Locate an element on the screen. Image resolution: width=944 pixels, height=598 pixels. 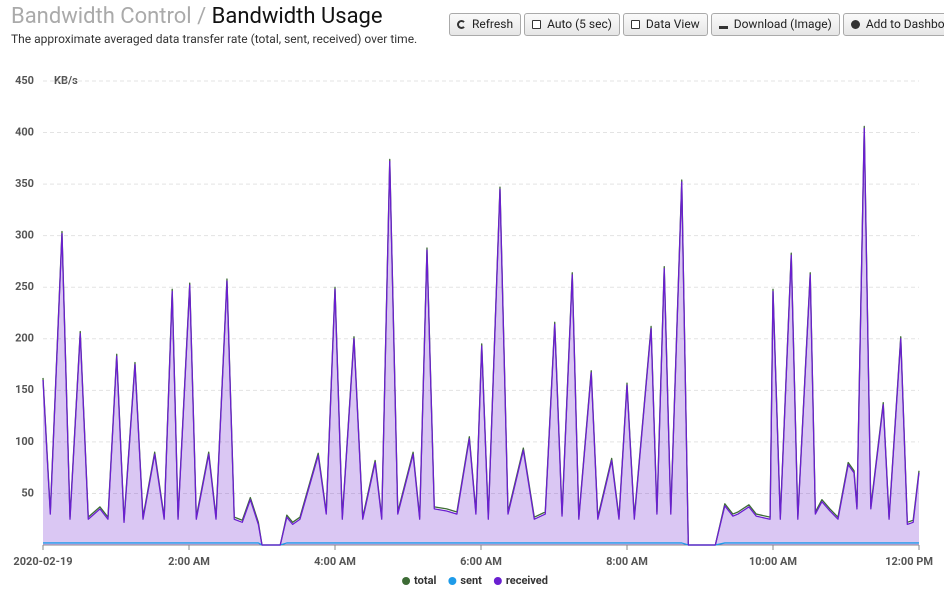
legend-label: total is located at coordinates (425, 580).